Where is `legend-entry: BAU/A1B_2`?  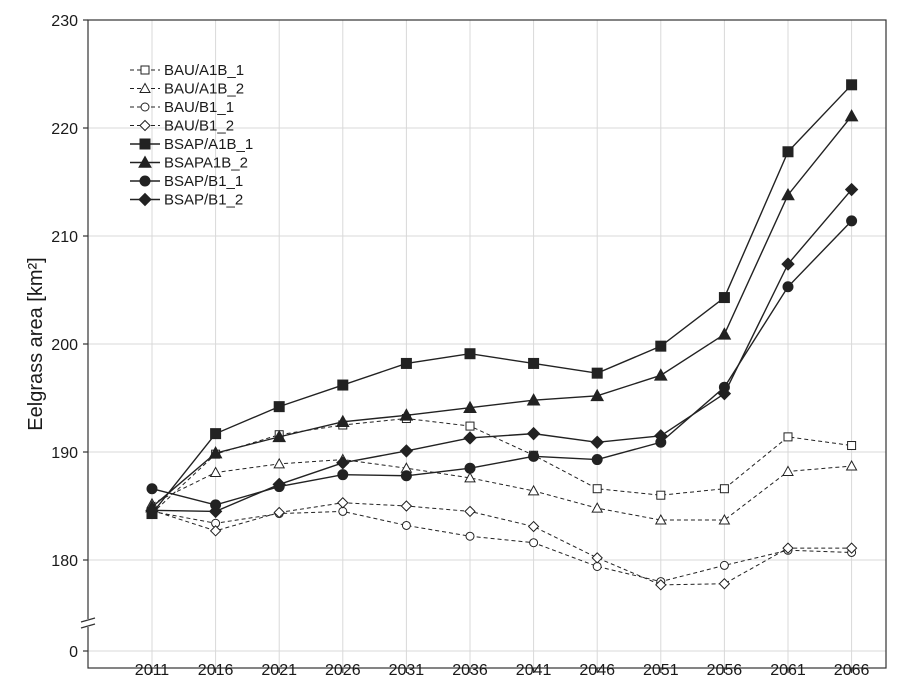 legend-entry: BAU/A1B_2 is located at coordinates (187, 89).